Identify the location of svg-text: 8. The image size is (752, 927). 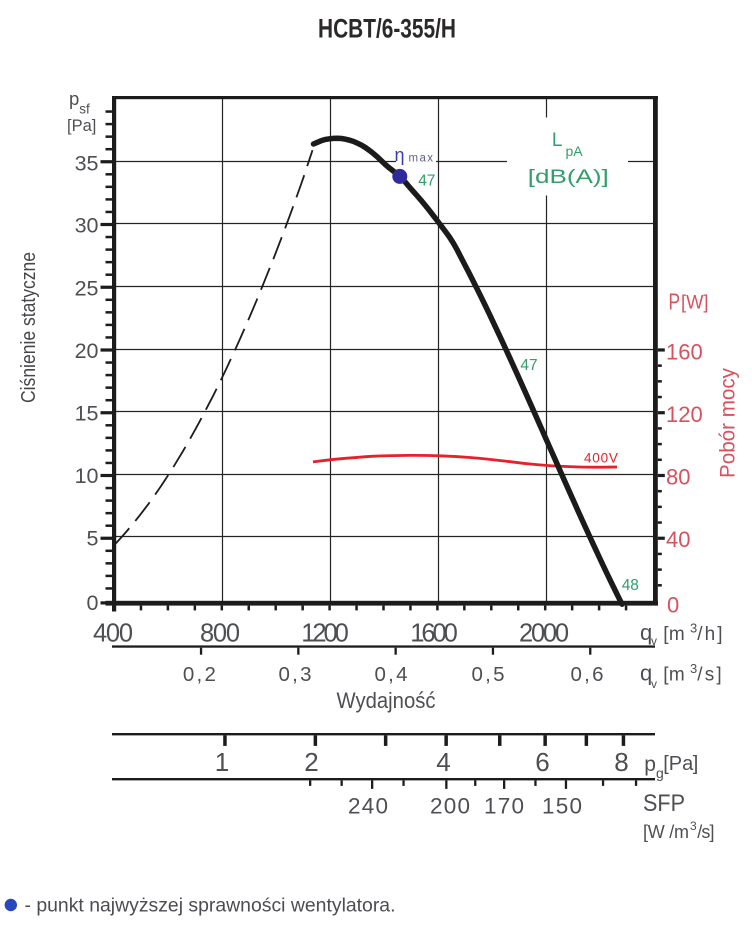
(621, 762).